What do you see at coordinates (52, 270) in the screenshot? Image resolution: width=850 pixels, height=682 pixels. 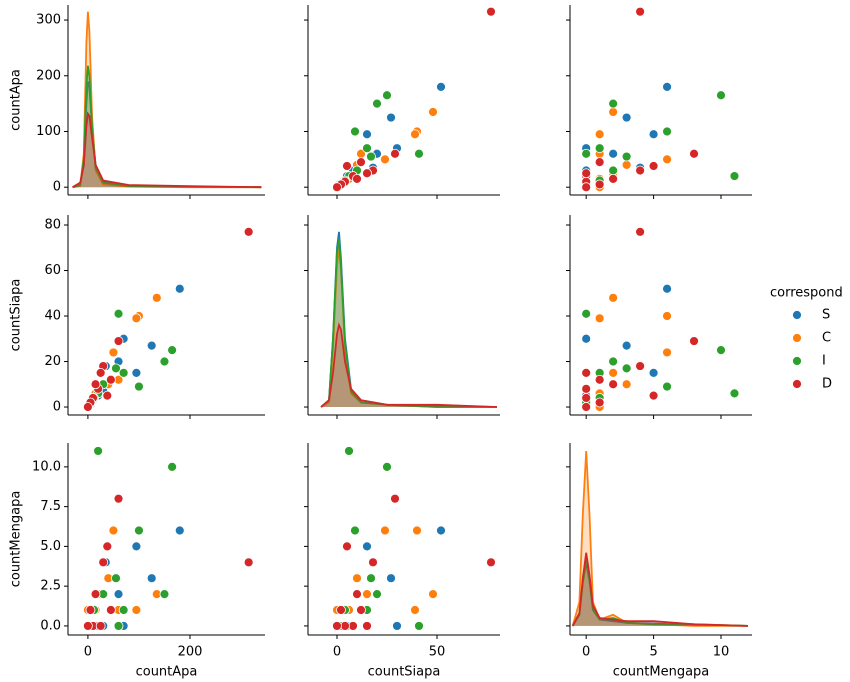 I see `y-tick-label: 60` at bounding box center [52, 270].